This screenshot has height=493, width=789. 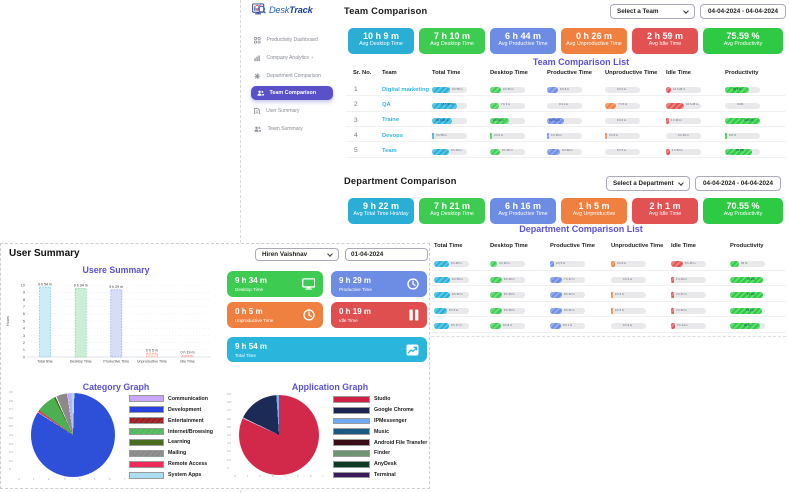 What do you see at coordinates (23, 286) in the screenshot?
I see `svg-text: 10` at bounding box center [23, 286].